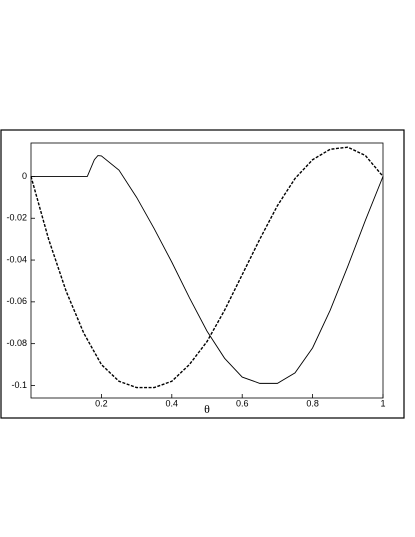 This screenshot has width=415, height=537. I want to click on x-tick-label: 0.4, so click(172, 403).